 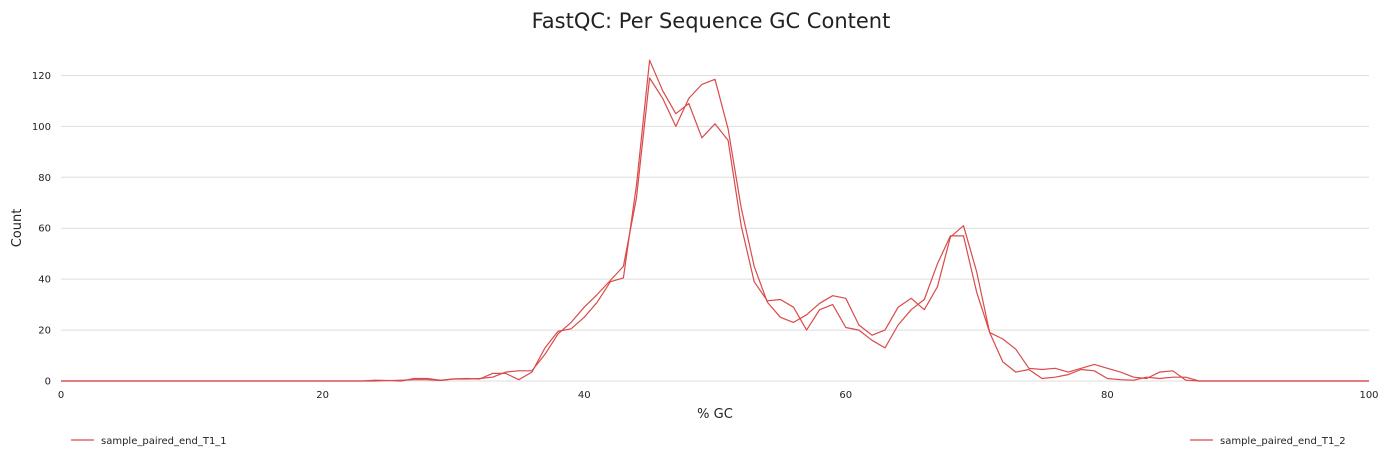 What do you see at coordinates (584, 395) in the screenshot?
I see `x-tick-label: 40` at bounding box center [584, 395].